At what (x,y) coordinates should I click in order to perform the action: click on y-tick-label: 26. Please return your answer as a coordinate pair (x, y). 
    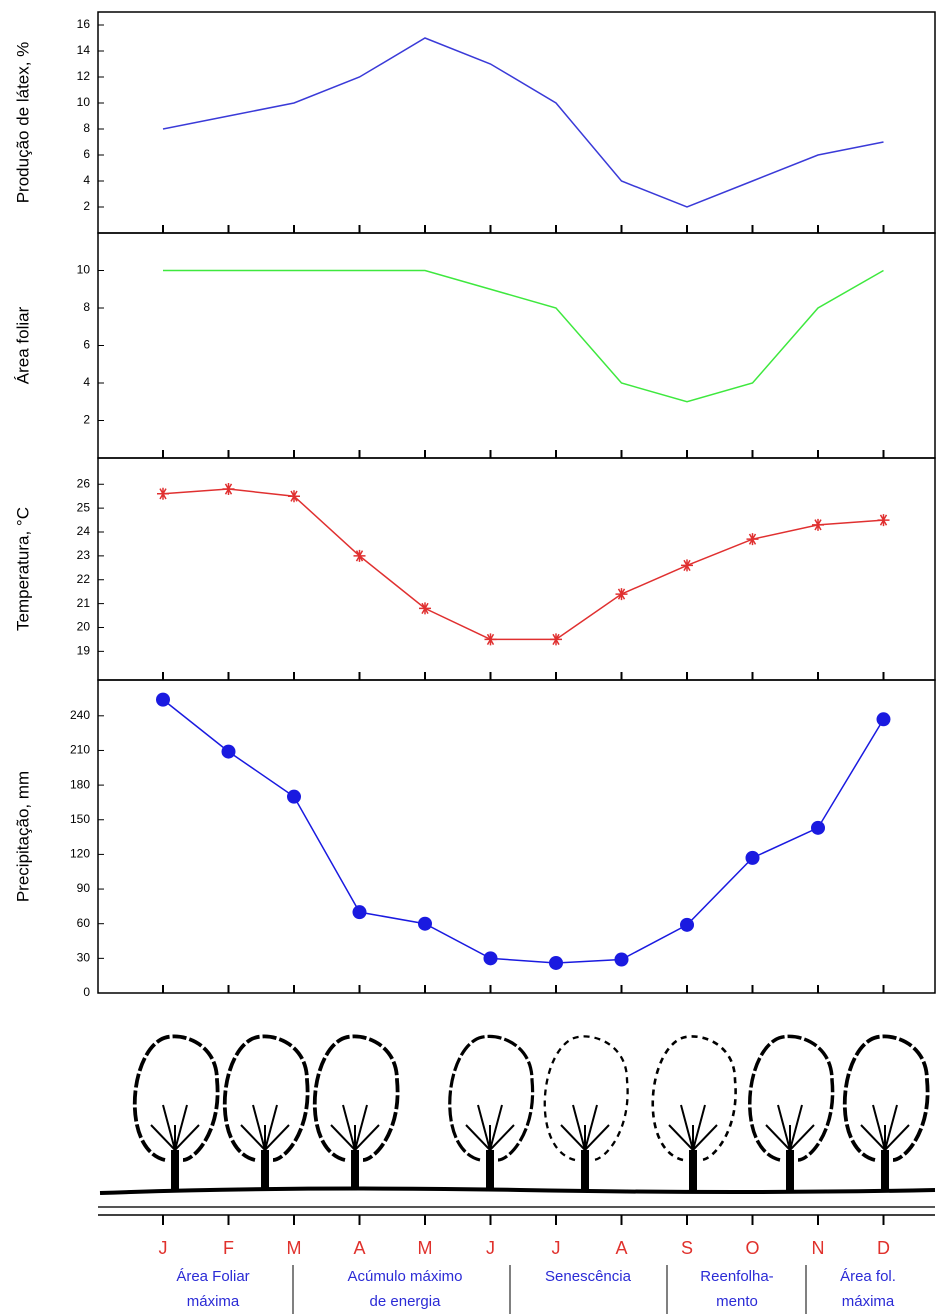
    Looking at the image, I should click on (84, 483).